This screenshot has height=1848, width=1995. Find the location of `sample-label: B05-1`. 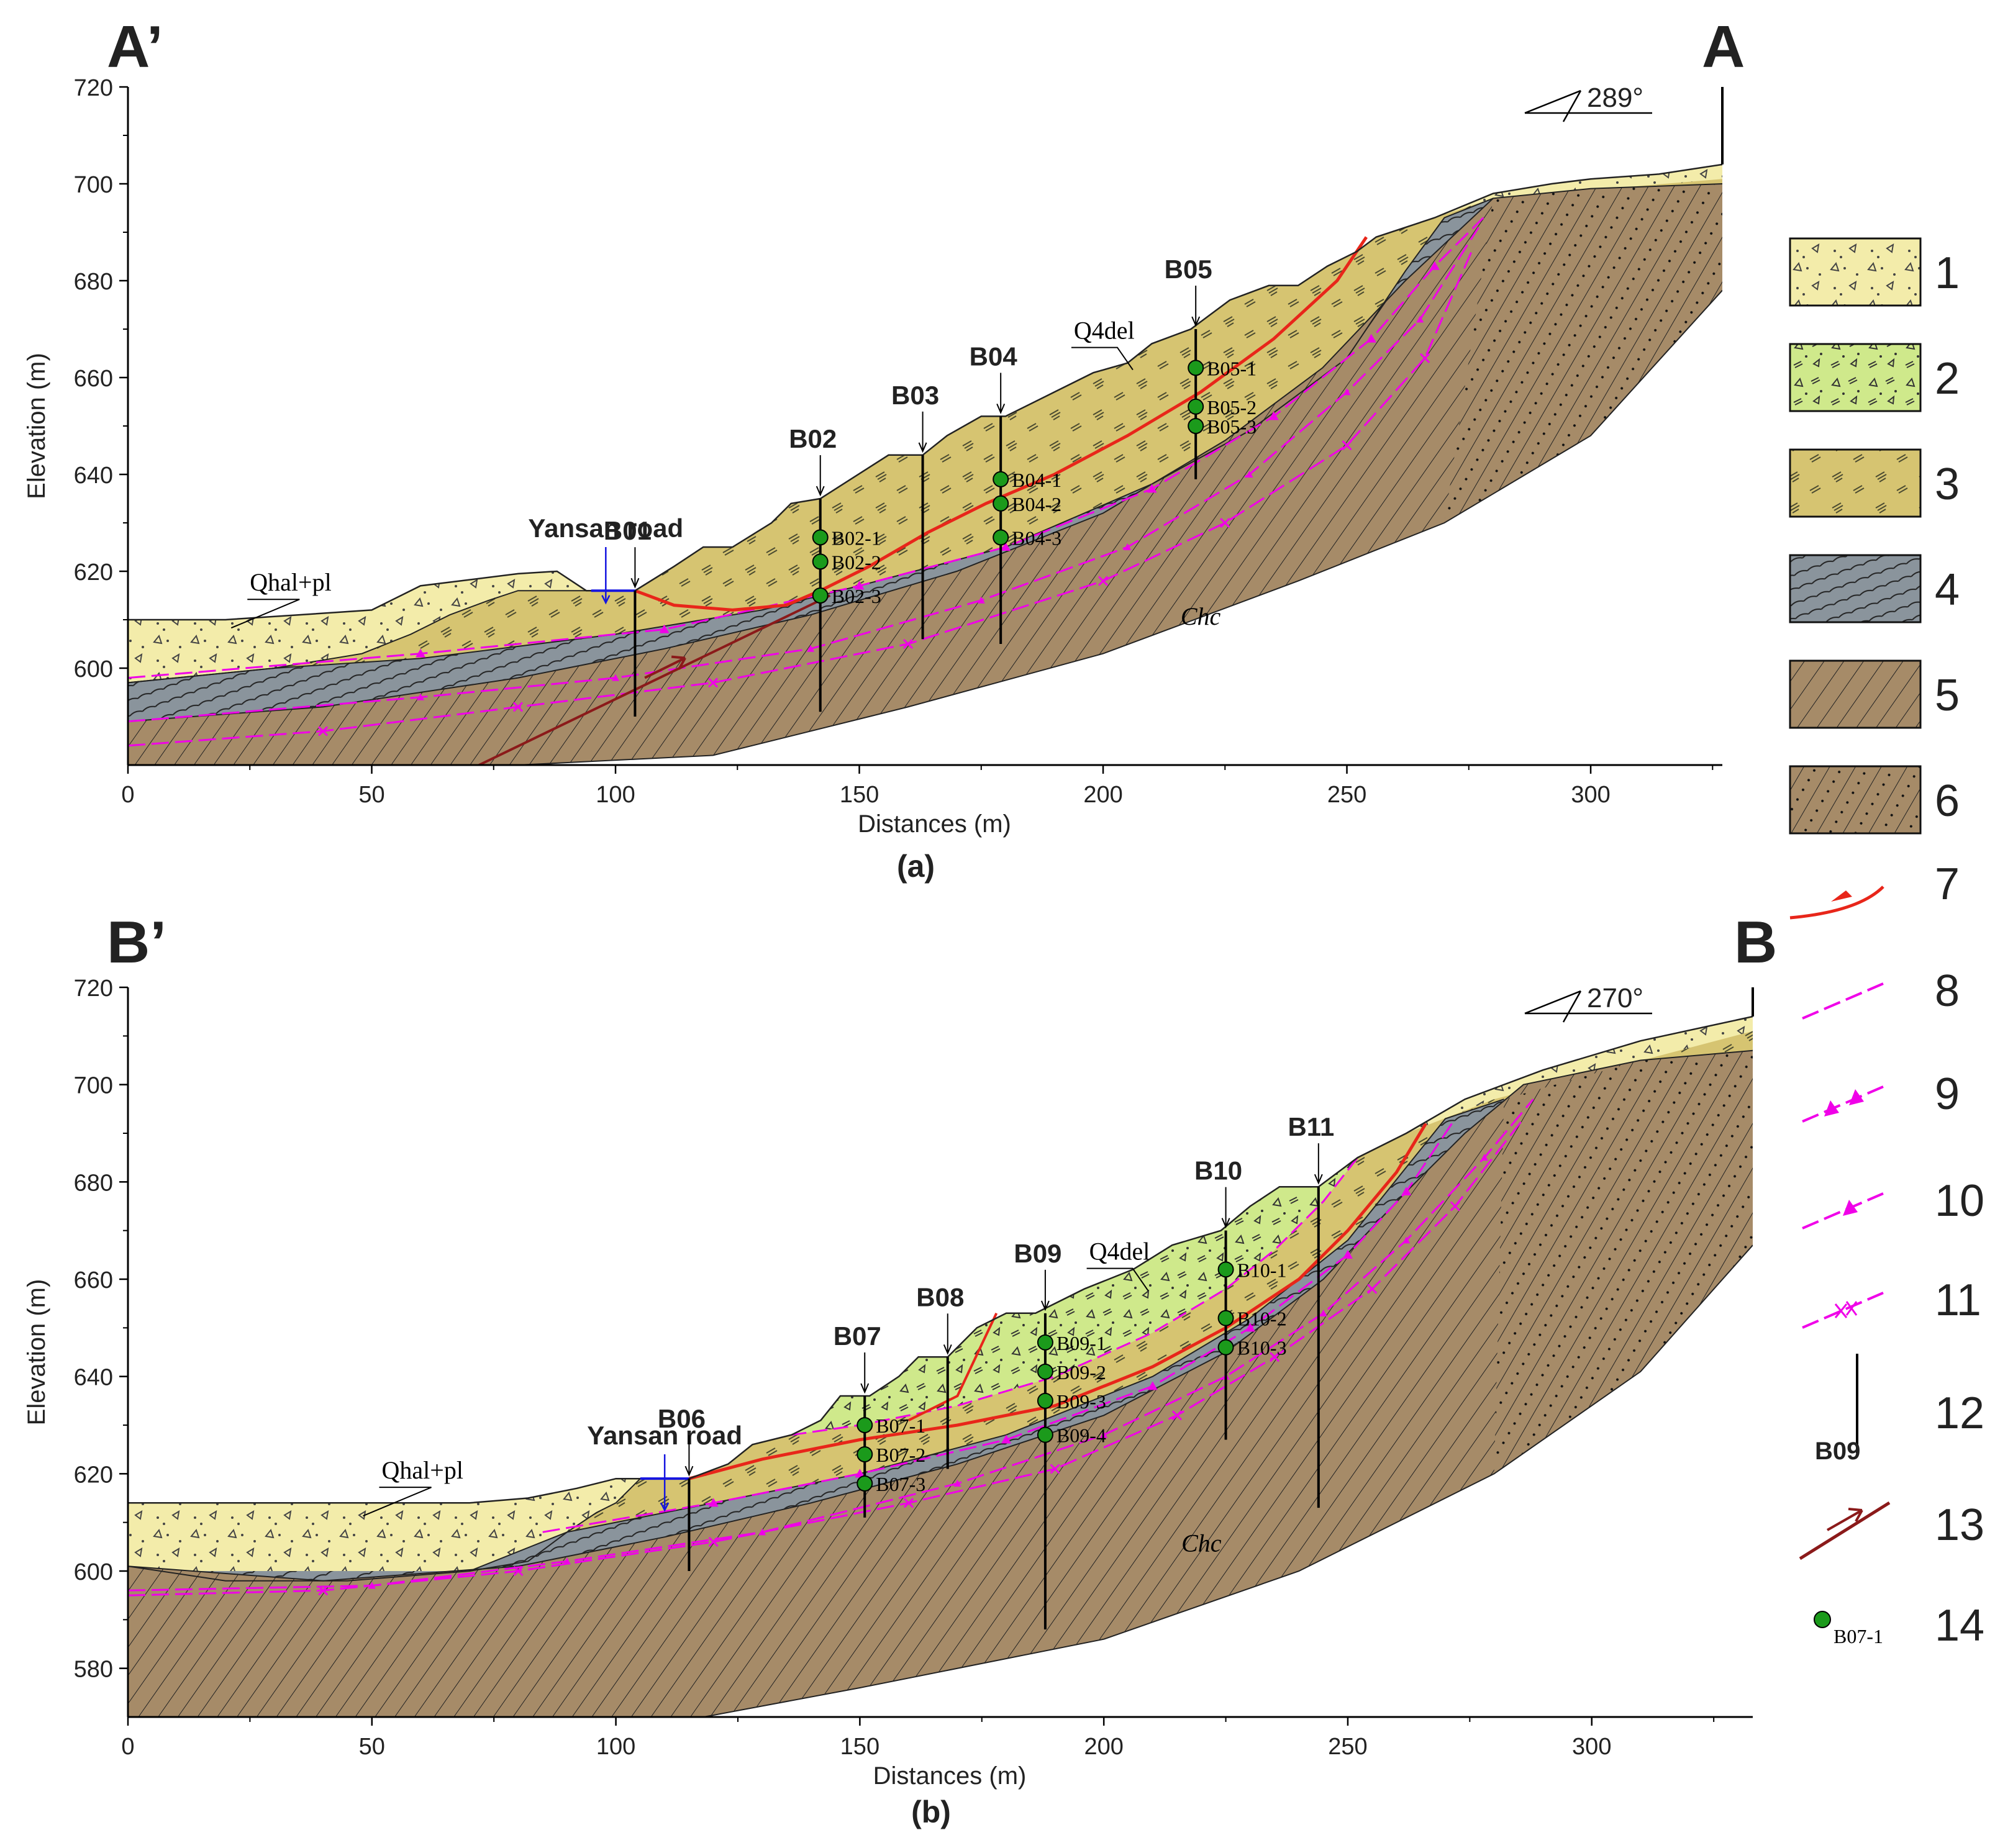

sample-label: B05-1 is located at coordinates (1232, 368).